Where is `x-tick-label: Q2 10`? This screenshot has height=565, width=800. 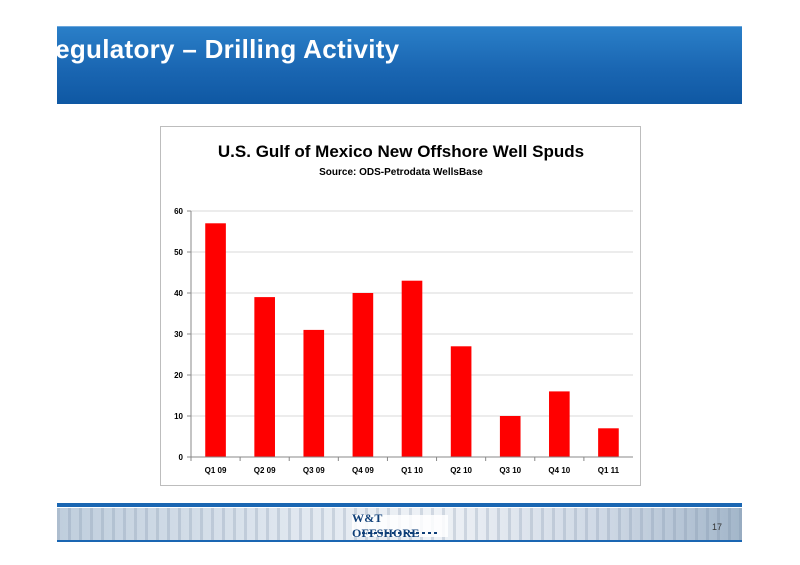
x-tick-label: Q2 10 is located at coordinates (461, 470).